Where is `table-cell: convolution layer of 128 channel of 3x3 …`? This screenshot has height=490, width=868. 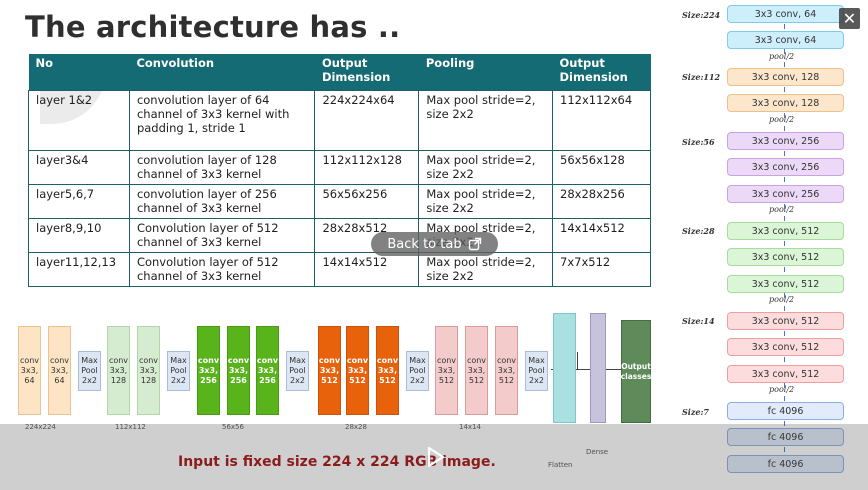 table-cell: convolution layer of 128 channel of 3x3 … is located at coordinates (222, 167).